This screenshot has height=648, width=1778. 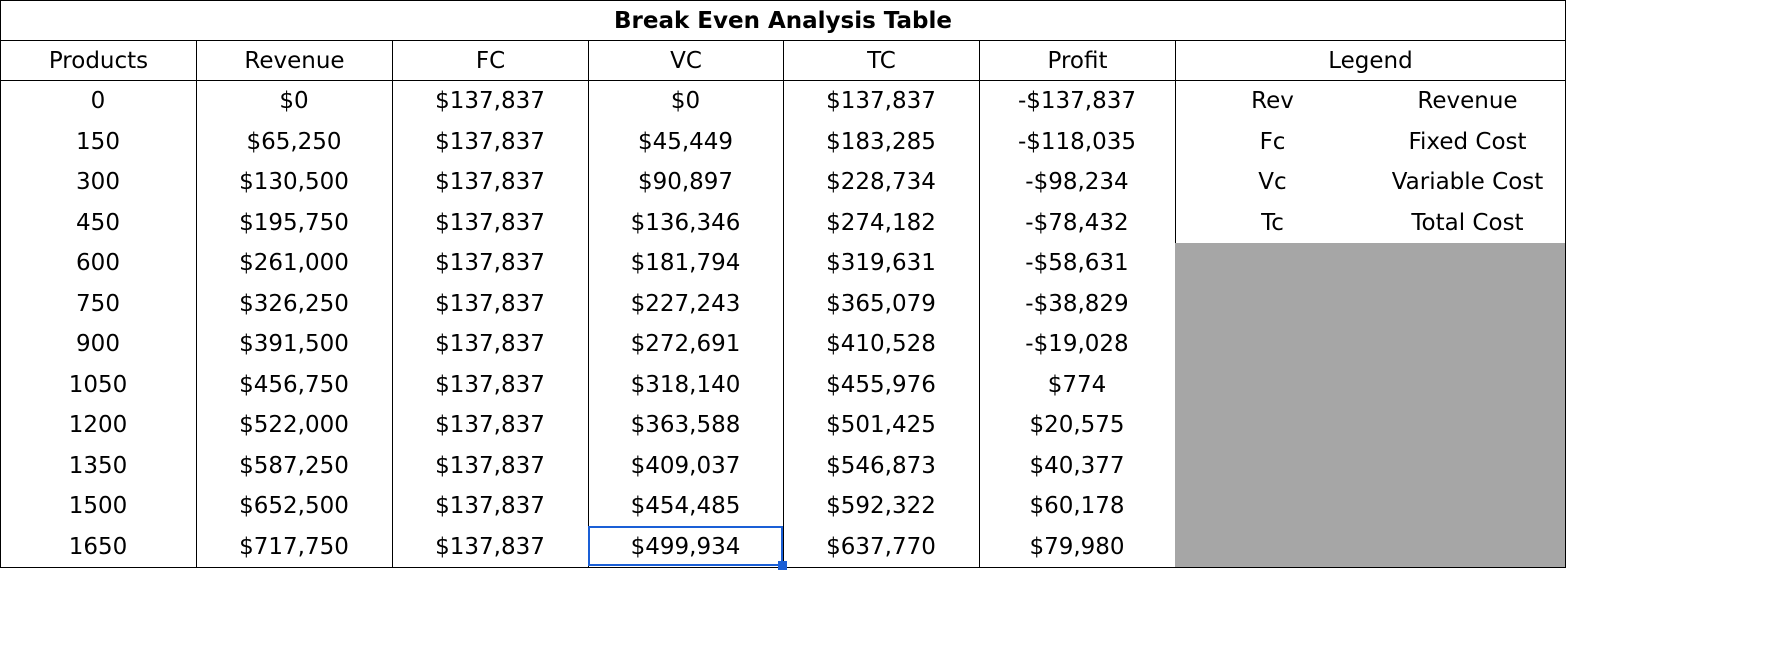 What do you see at coordinates (98, 222) in the screenshot?
I see `table-cell: 450` at bounding box center [98, 222].